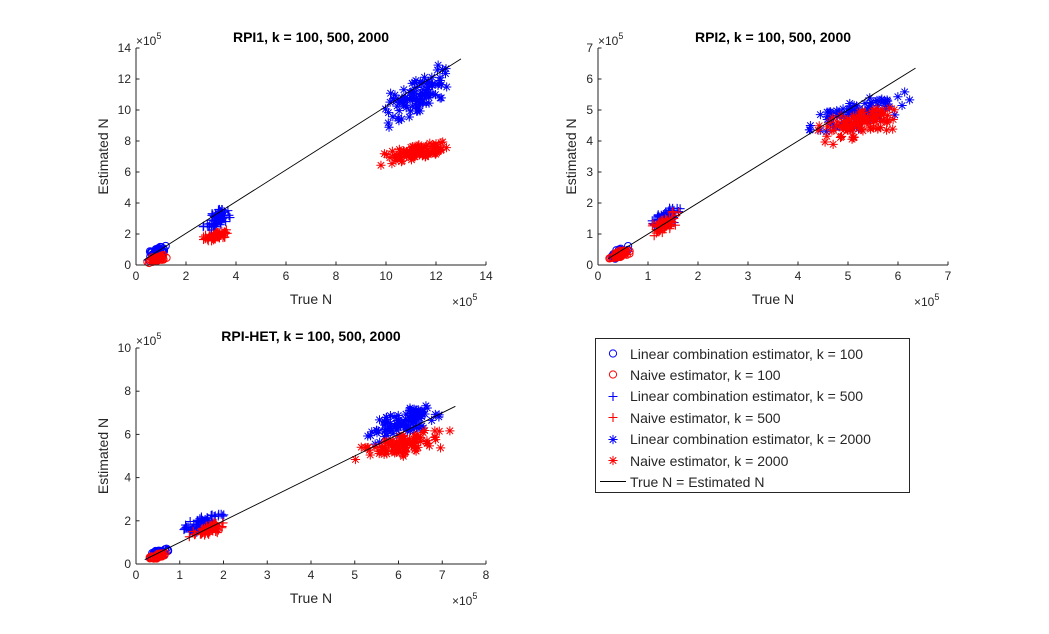 This screenshot has width=1049, height=634. Describe the element at coordinates (163, 255) in the screenshot. I see `circle-marker` at that location.